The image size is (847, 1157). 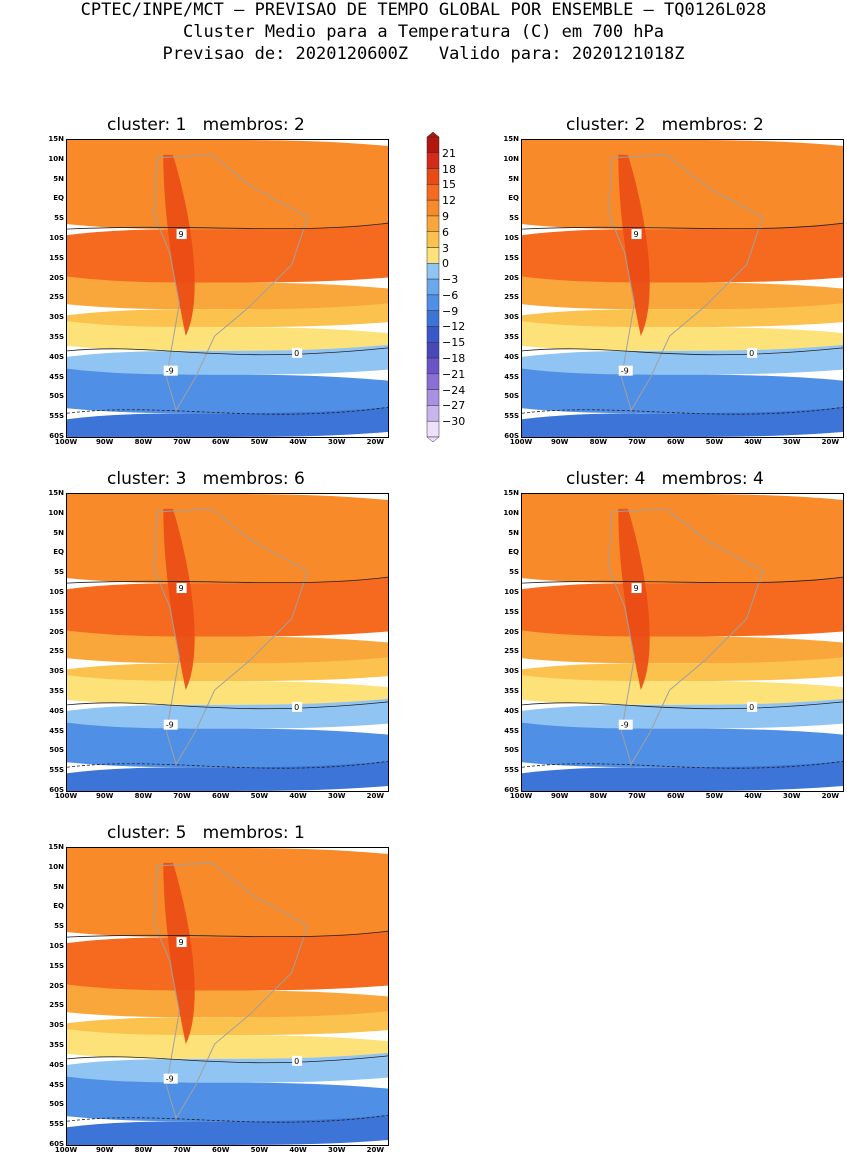 I want to click on colorbar-label: −12, so click(x=454, y=327).